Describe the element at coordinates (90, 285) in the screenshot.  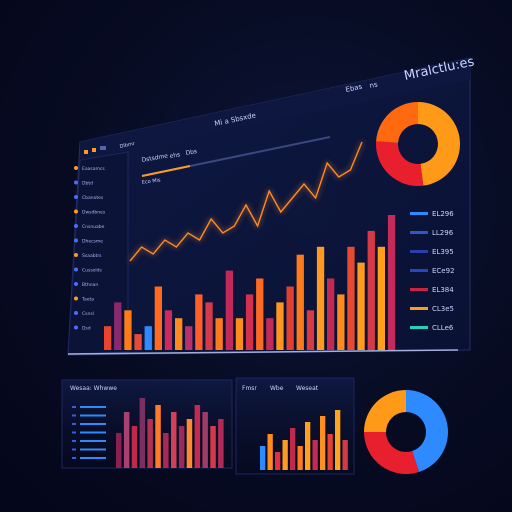
I see `sidebar-item-label: Bthnan` at that location.